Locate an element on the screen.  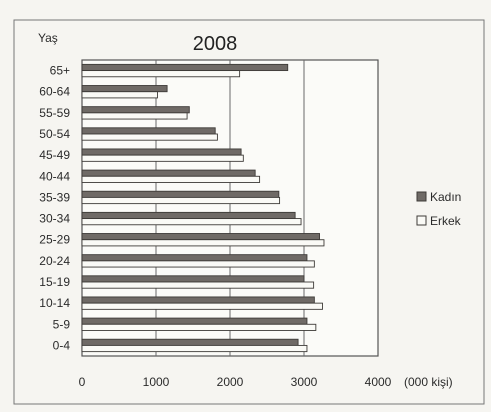
y-category-label: 30-34 is located at coordinates (54, 219).